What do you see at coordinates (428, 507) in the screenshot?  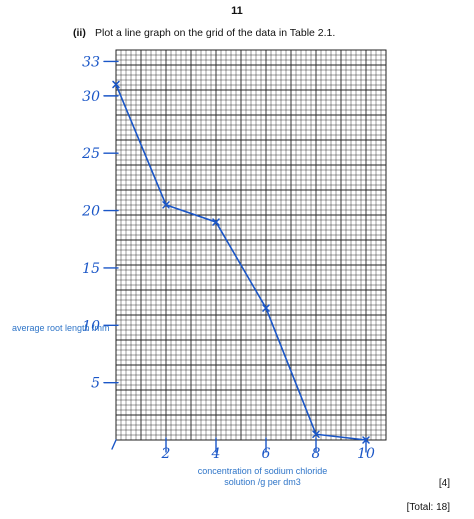 I see `total-label: [Total: 18]` at bounding box center [428, 507].